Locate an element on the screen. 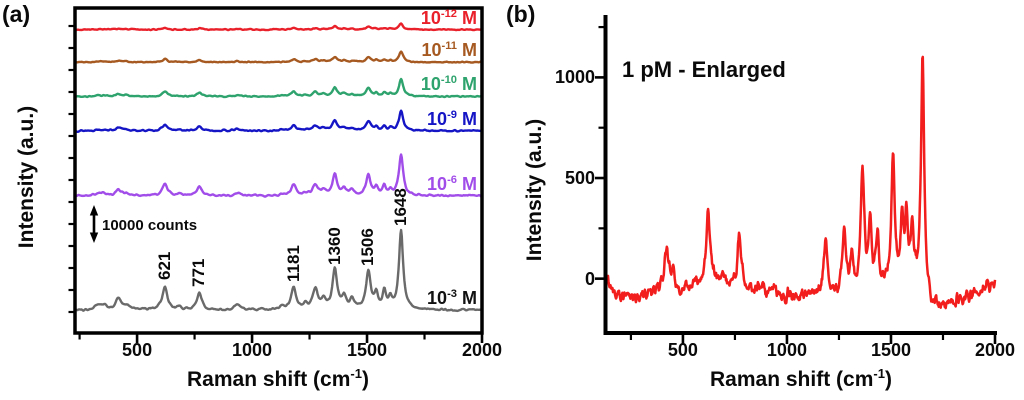  x-axis-label-b-text: Raman shift (cm is located at coordinates (792, 379).